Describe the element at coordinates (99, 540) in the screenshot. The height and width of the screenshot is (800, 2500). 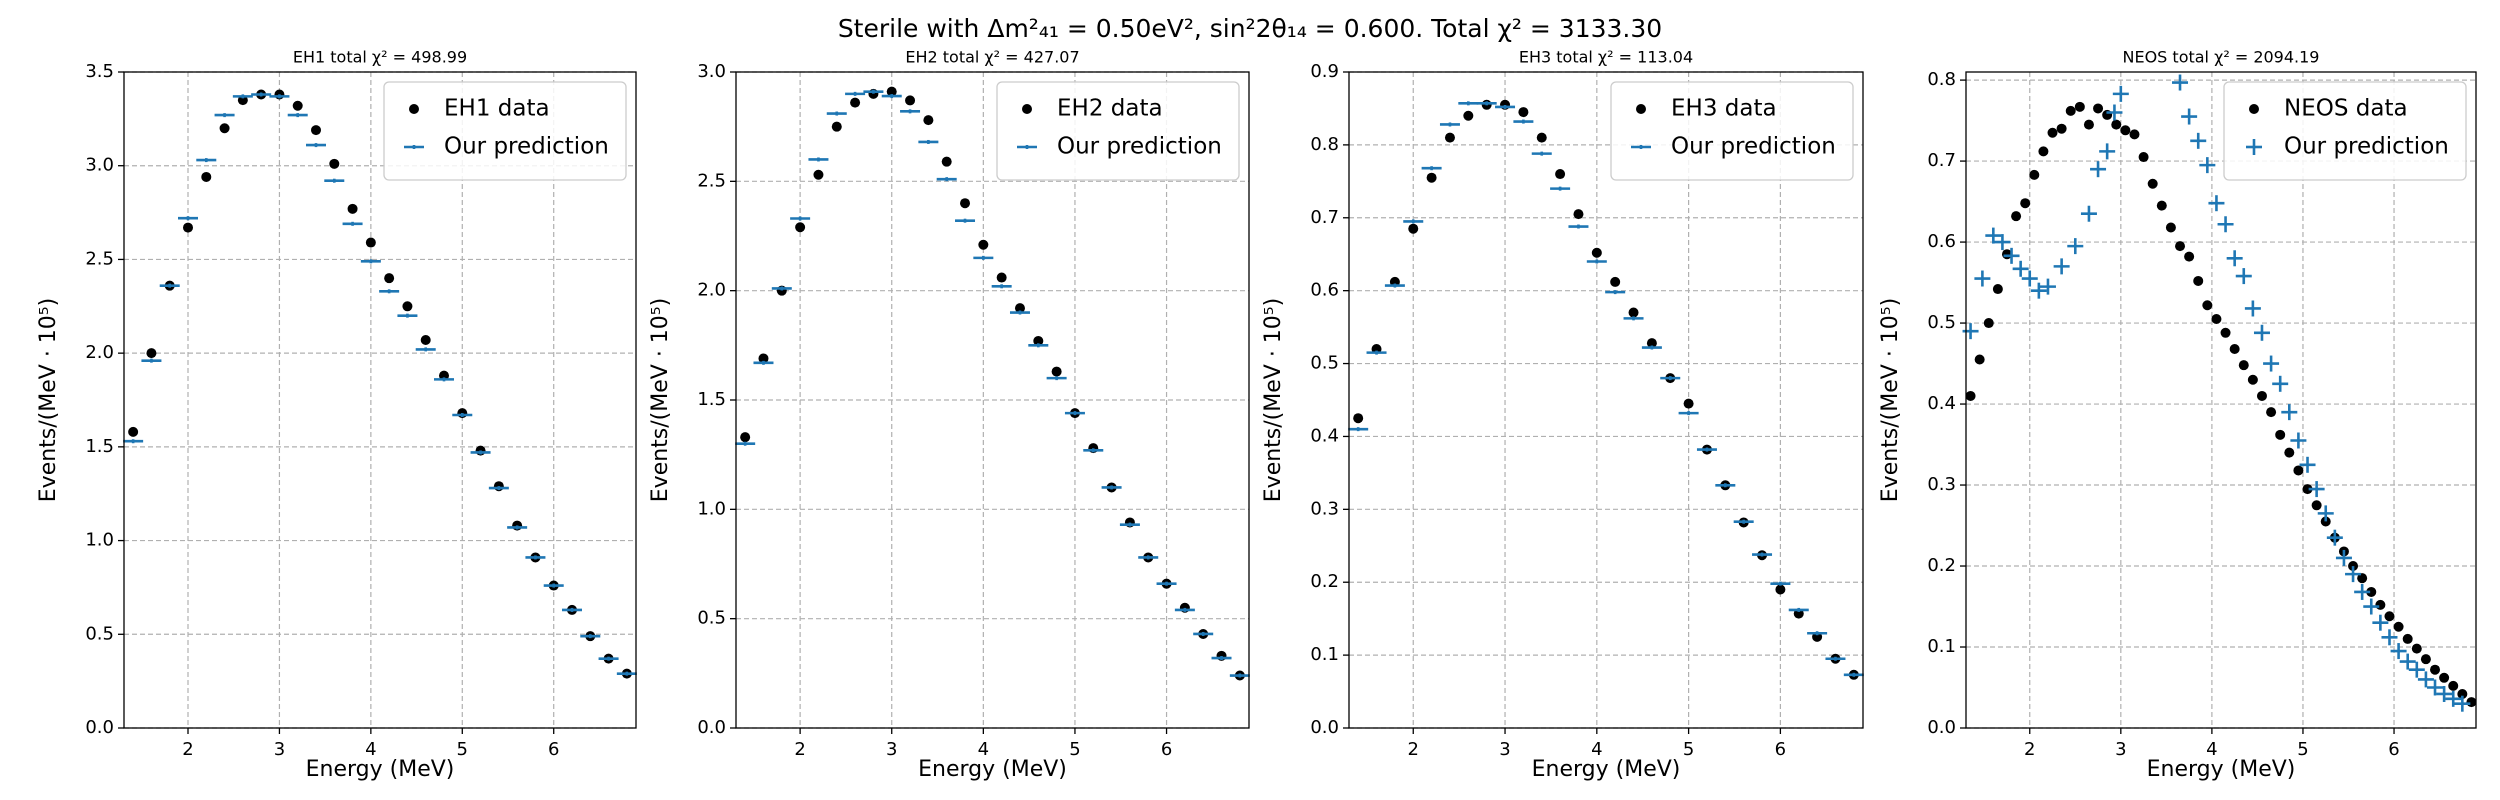
I see `y-tick-label: 1.0` at that location.